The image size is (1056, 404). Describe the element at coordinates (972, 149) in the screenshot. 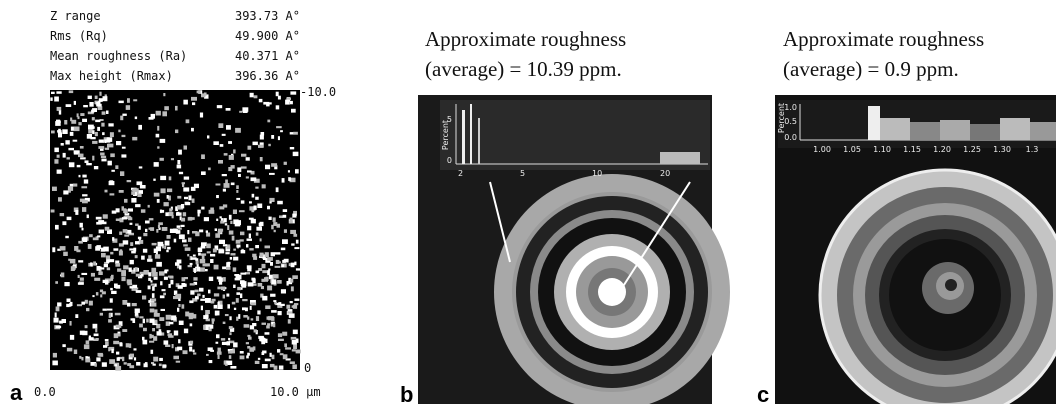

I see `x-tick: 1.25` at that location.